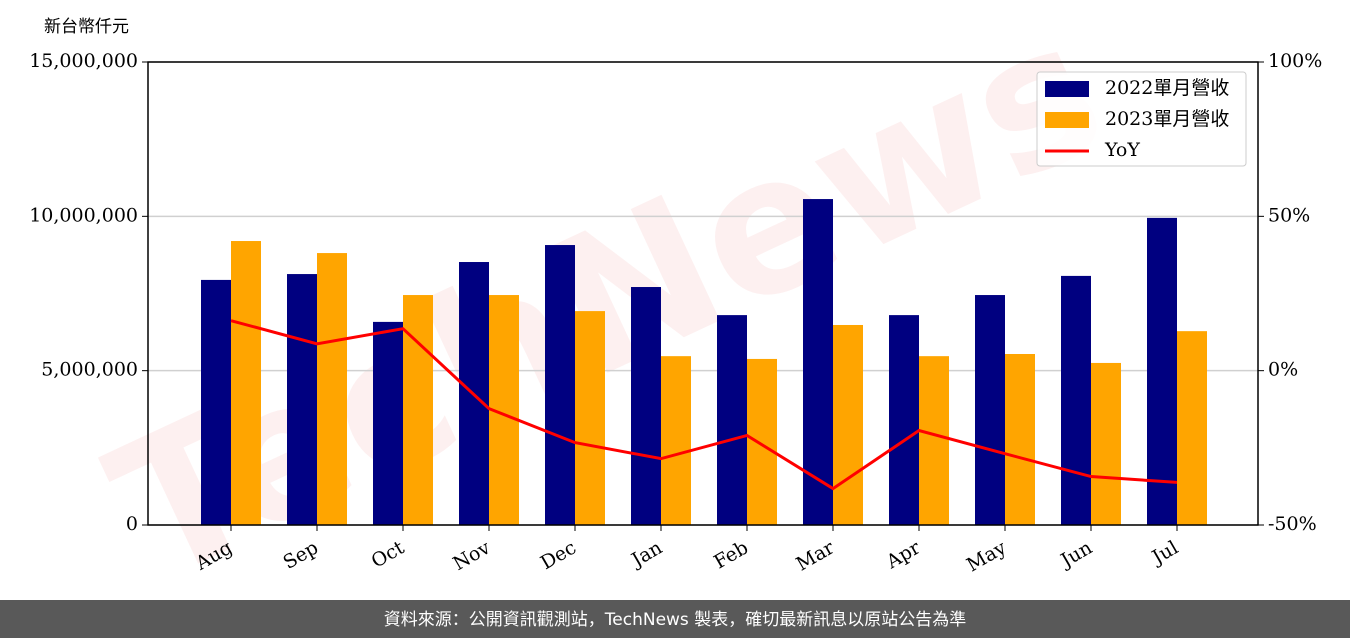  Describe the element at coordinates (903, 554) in the screenshot. I see `x-tick-label: Apr` at that location.